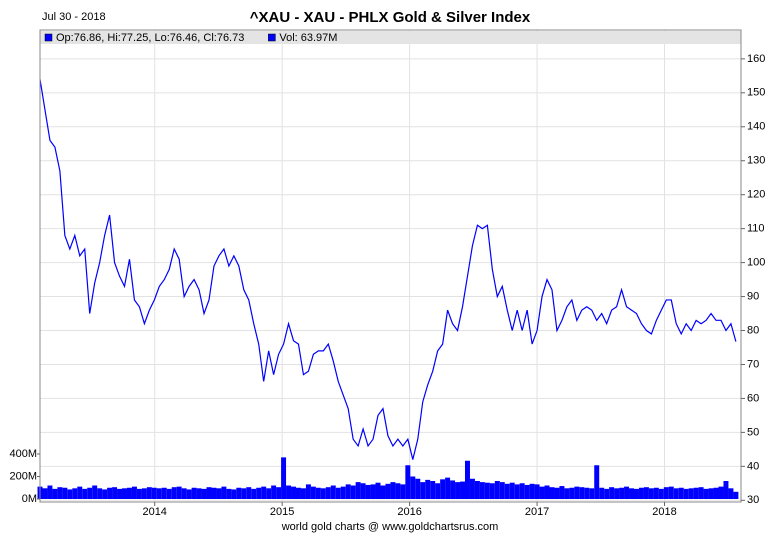  What do you see at coordinates (308, 38) in the screenshot?
I see `legend-label: Vol: 63.97M` at bounding box center [308, 38].